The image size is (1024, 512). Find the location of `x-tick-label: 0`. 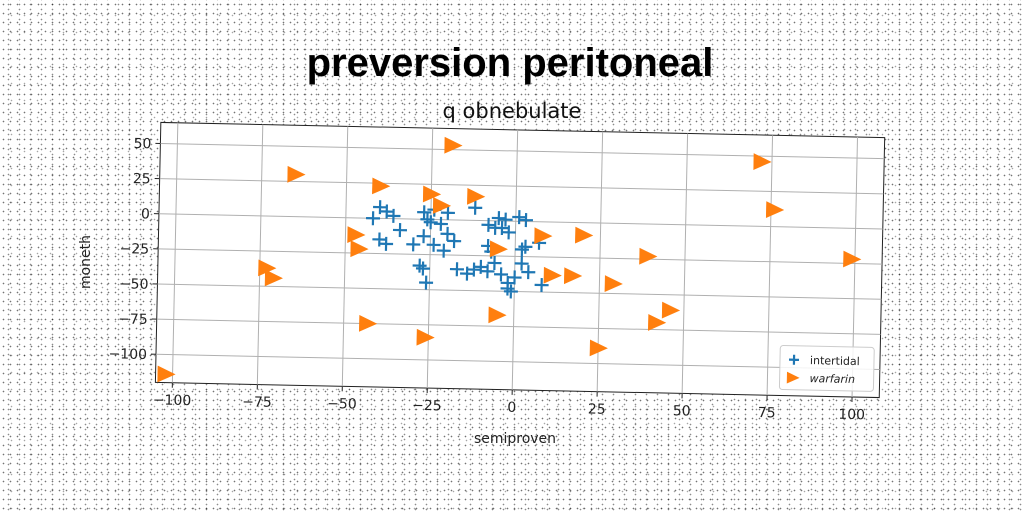

x-tick-label: 0 is located at coordinates (511, 408).